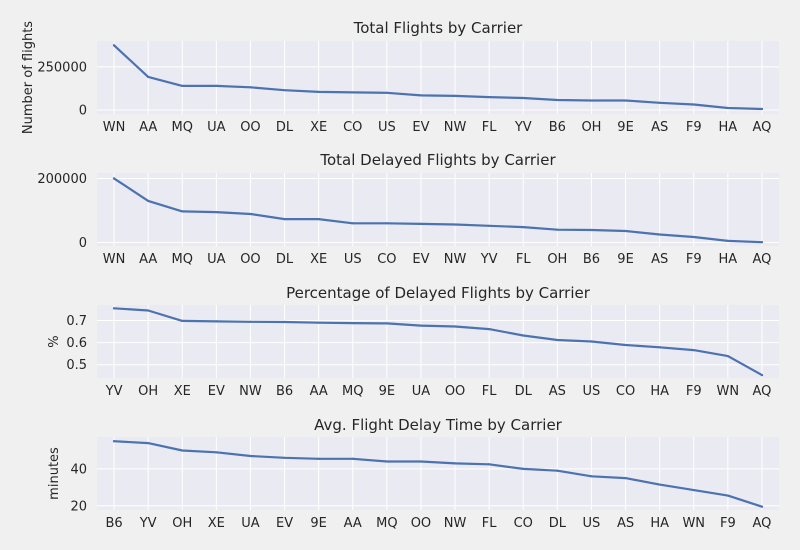 Image resolution: width=800 pixels, height=550 pixels. What do you see at coordinates (78, 506) in the screenshot?
I see `y-tick-label: 20` at bounding box center [78, 506].